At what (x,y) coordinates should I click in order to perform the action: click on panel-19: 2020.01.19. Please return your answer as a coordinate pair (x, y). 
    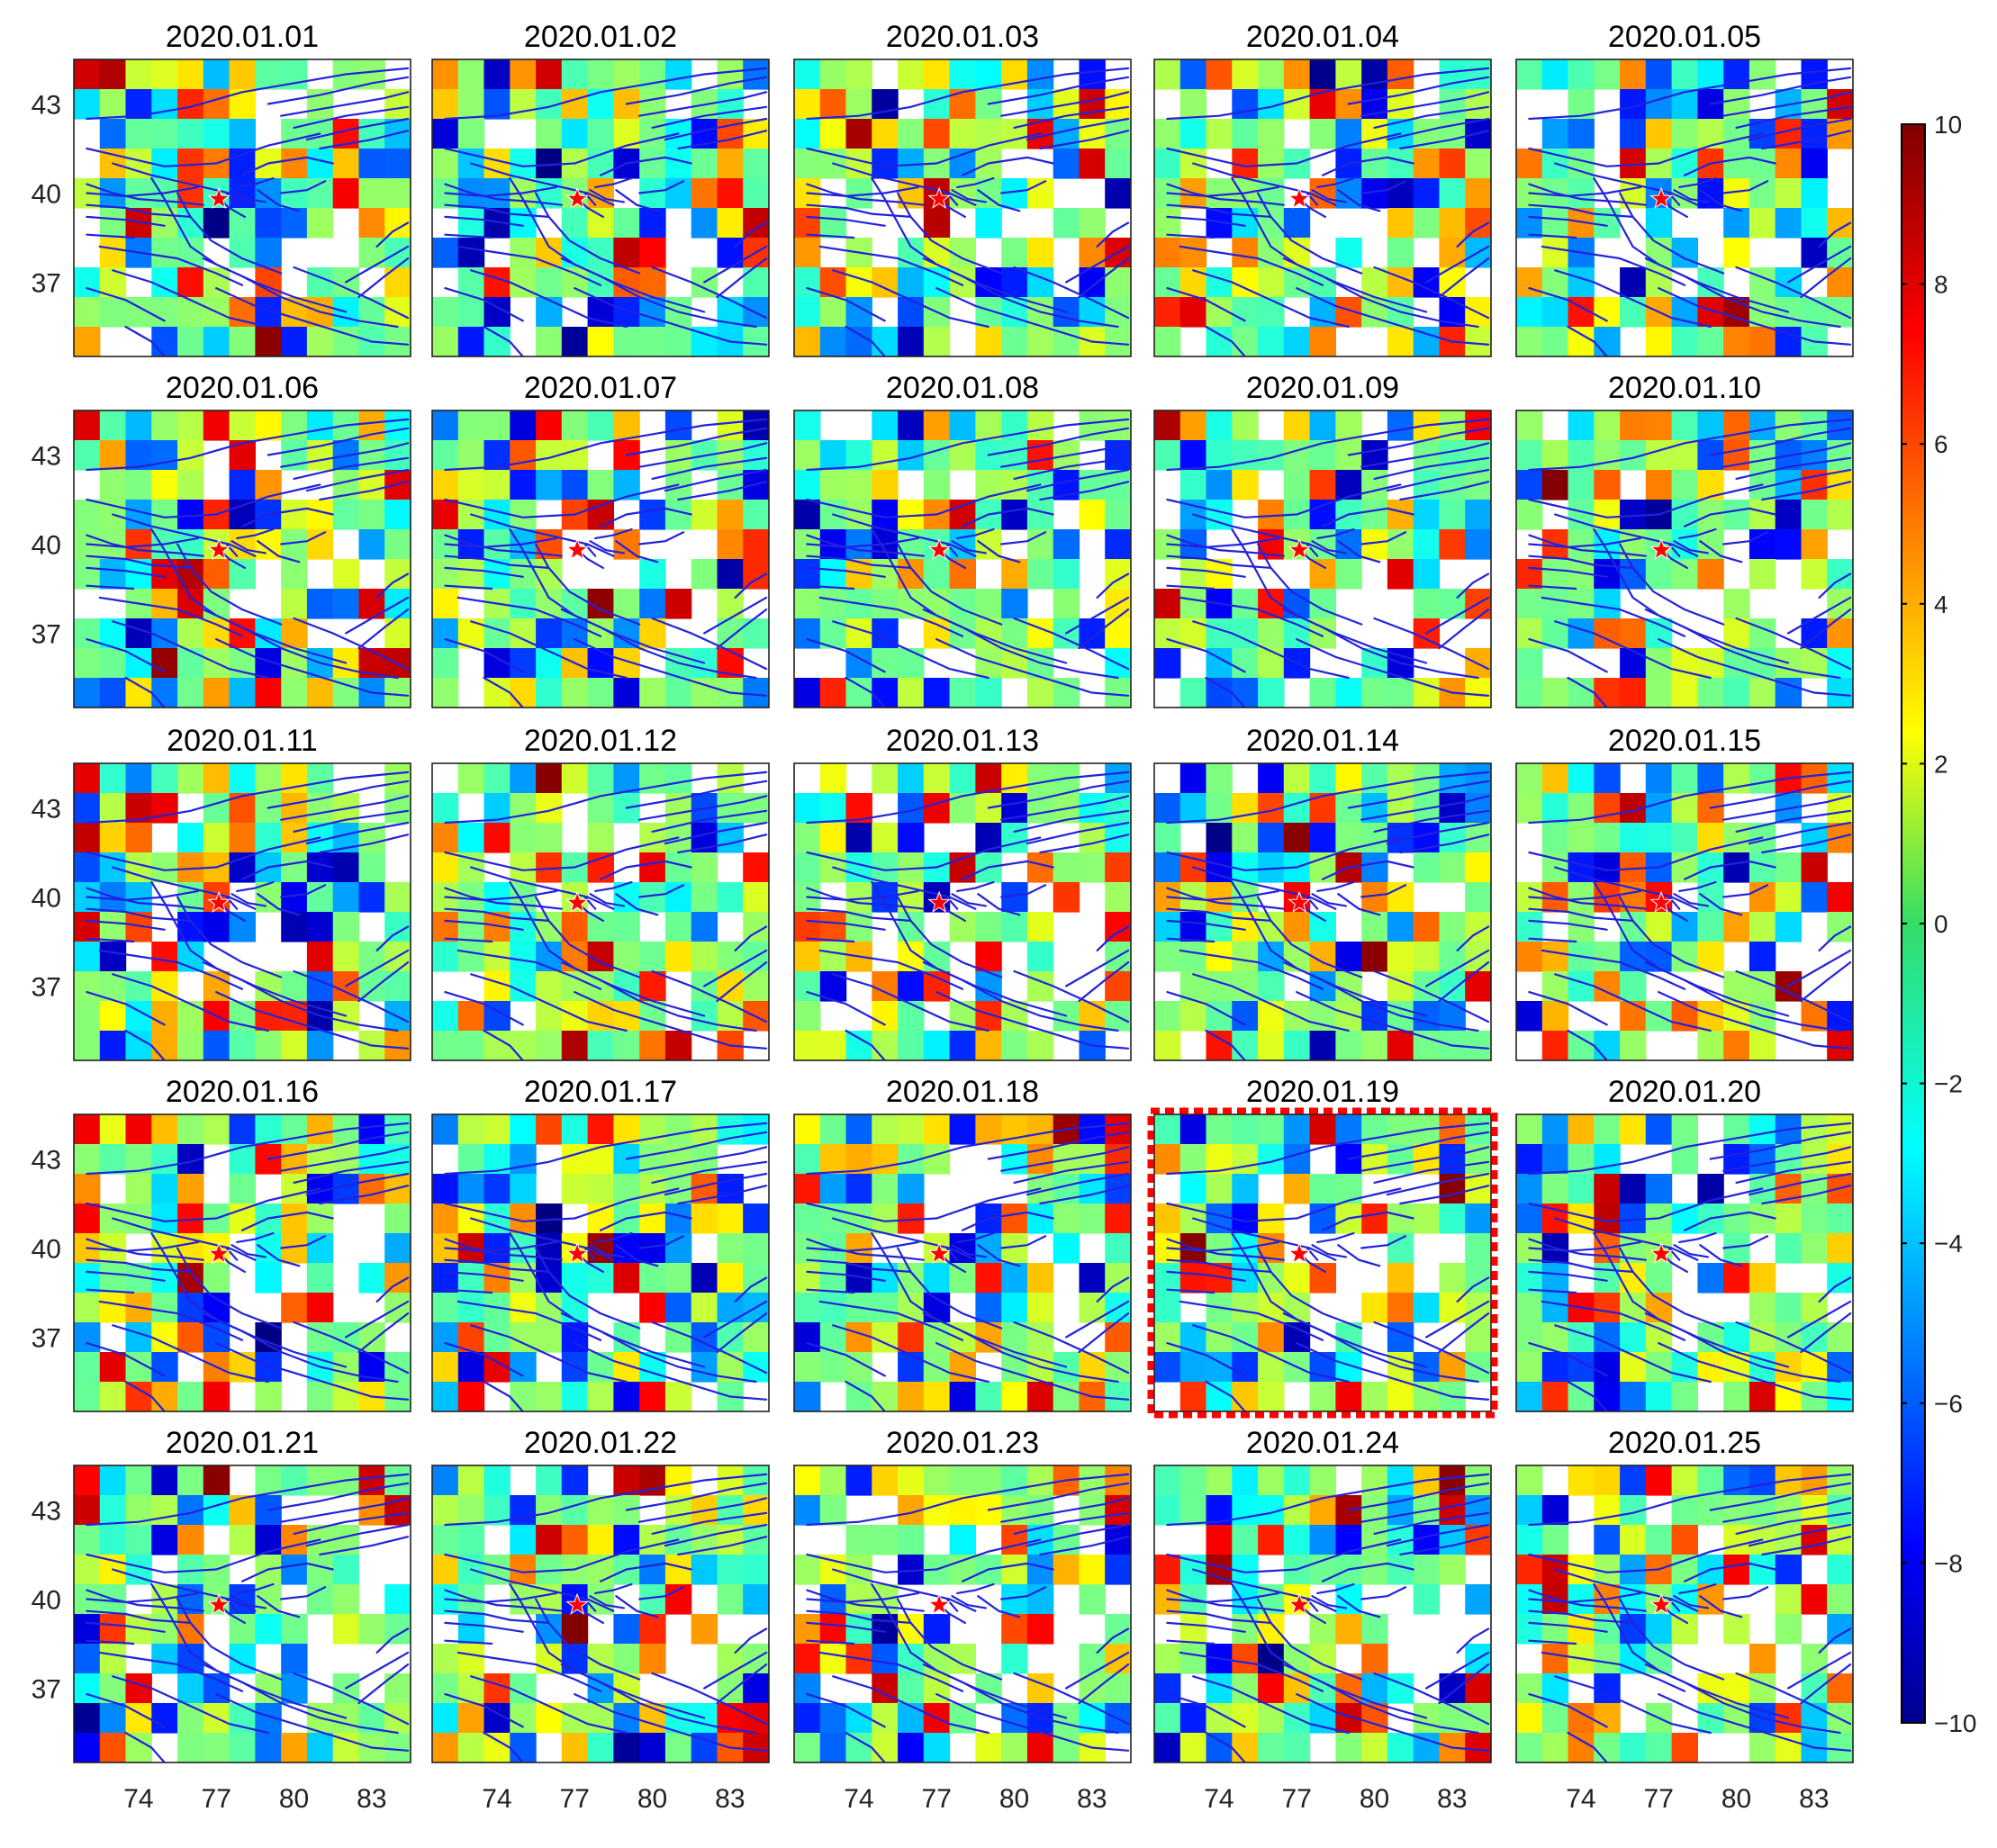
    Looking at the image, I should click on (1322, 1247).